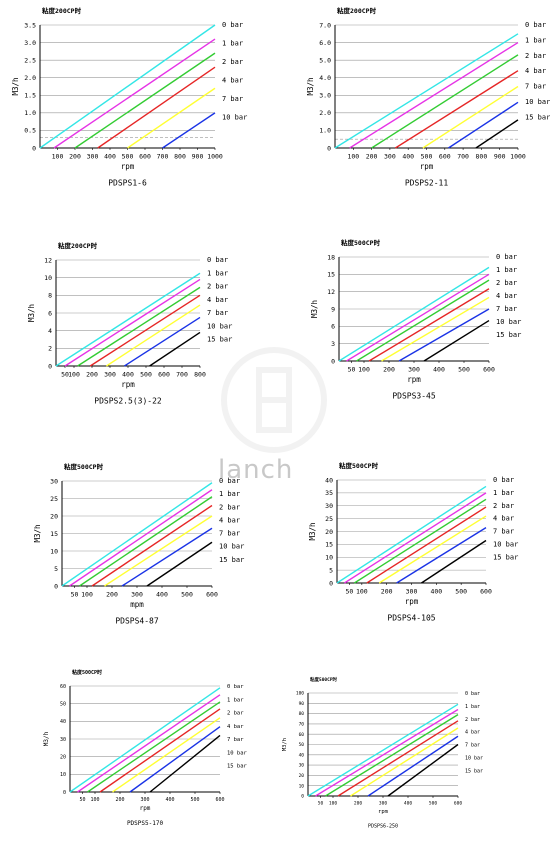  I want to click on y-tick-label: 80, so click(302, 714).